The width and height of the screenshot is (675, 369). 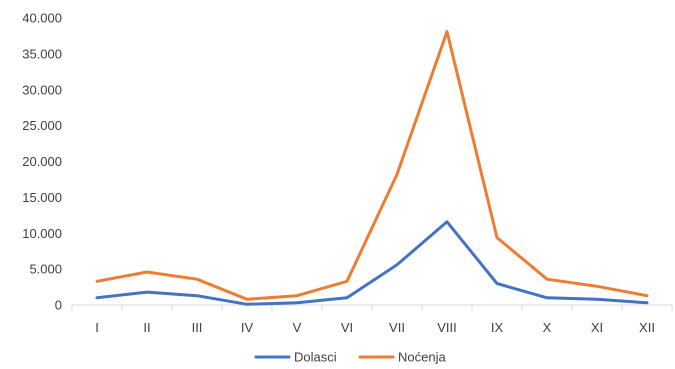 What do you see at coordinates (146, 327) in the screenshot?
I see `x-tick-label: II` at bounding box center [146, 327].